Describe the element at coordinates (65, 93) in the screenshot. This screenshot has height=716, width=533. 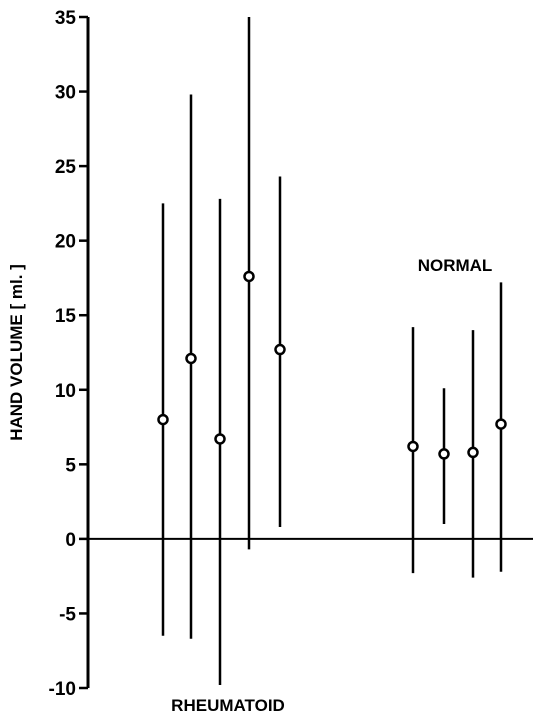
I see `y-tick-label: 30` at that location.